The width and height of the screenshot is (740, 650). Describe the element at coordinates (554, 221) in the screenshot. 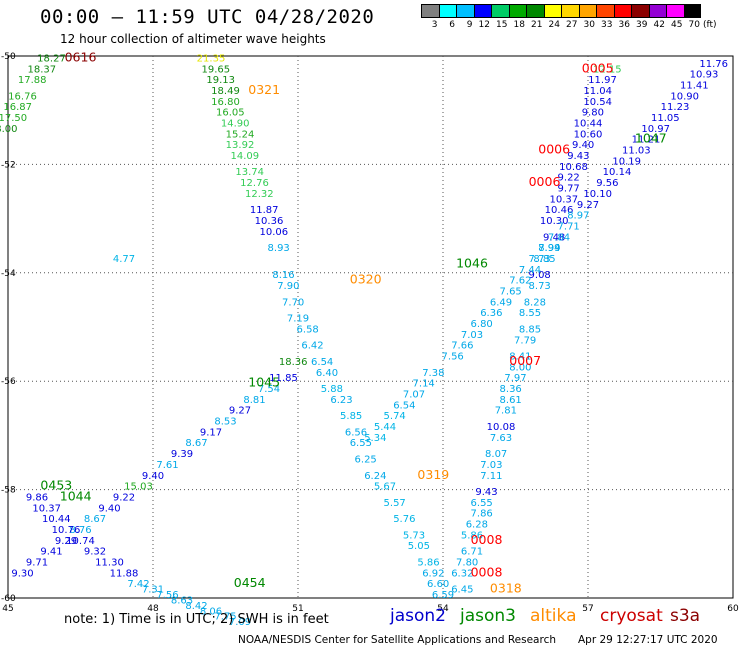

I see `wave-height-label: 10.30` at that location.